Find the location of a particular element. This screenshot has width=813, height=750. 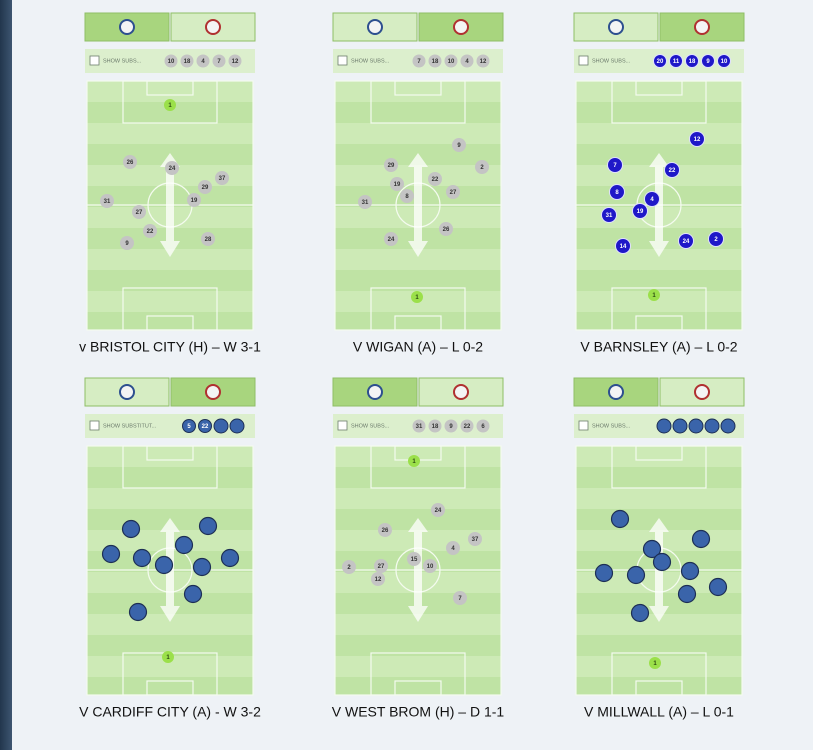

sub-number: 12 is located at coordinates (483, 62).